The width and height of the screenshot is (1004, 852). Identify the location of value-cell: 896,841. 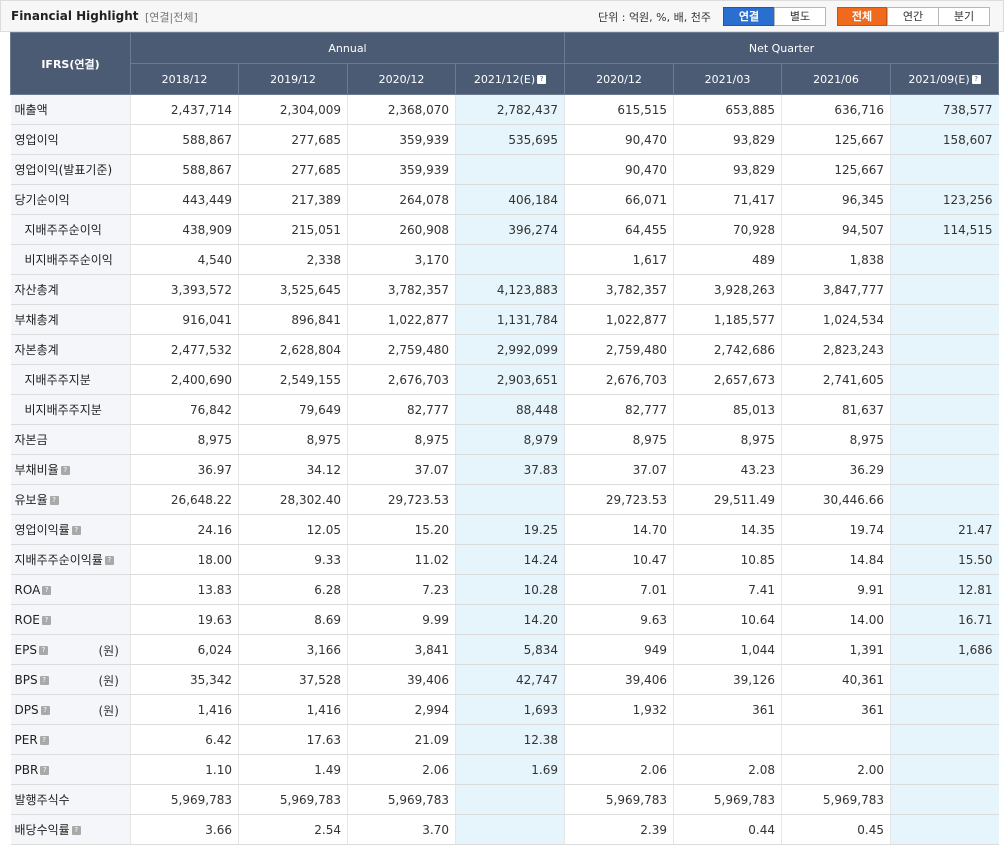
(293, 319).